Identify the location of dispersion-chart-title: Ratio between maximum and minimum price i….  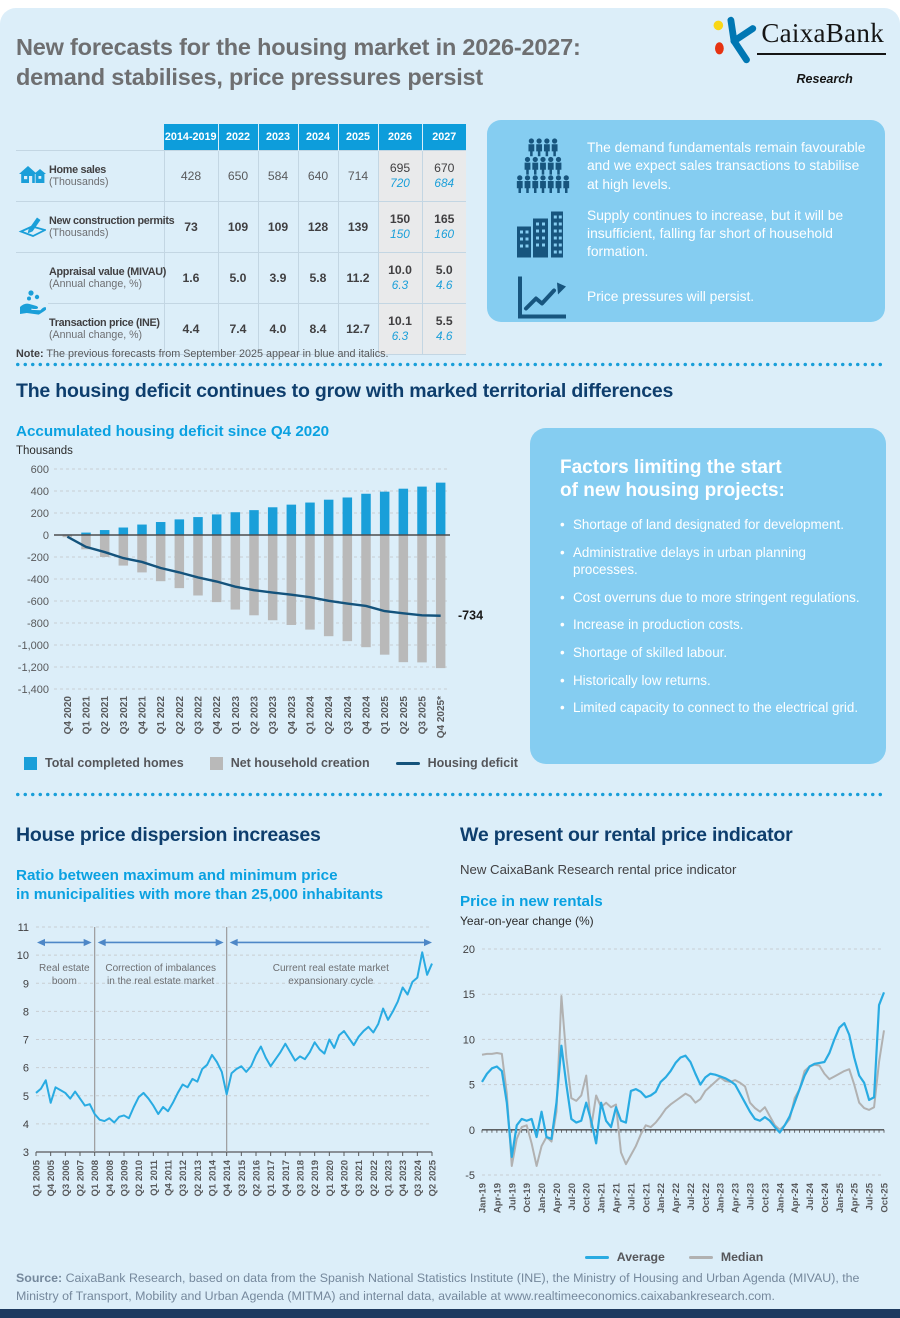
(200, 885).